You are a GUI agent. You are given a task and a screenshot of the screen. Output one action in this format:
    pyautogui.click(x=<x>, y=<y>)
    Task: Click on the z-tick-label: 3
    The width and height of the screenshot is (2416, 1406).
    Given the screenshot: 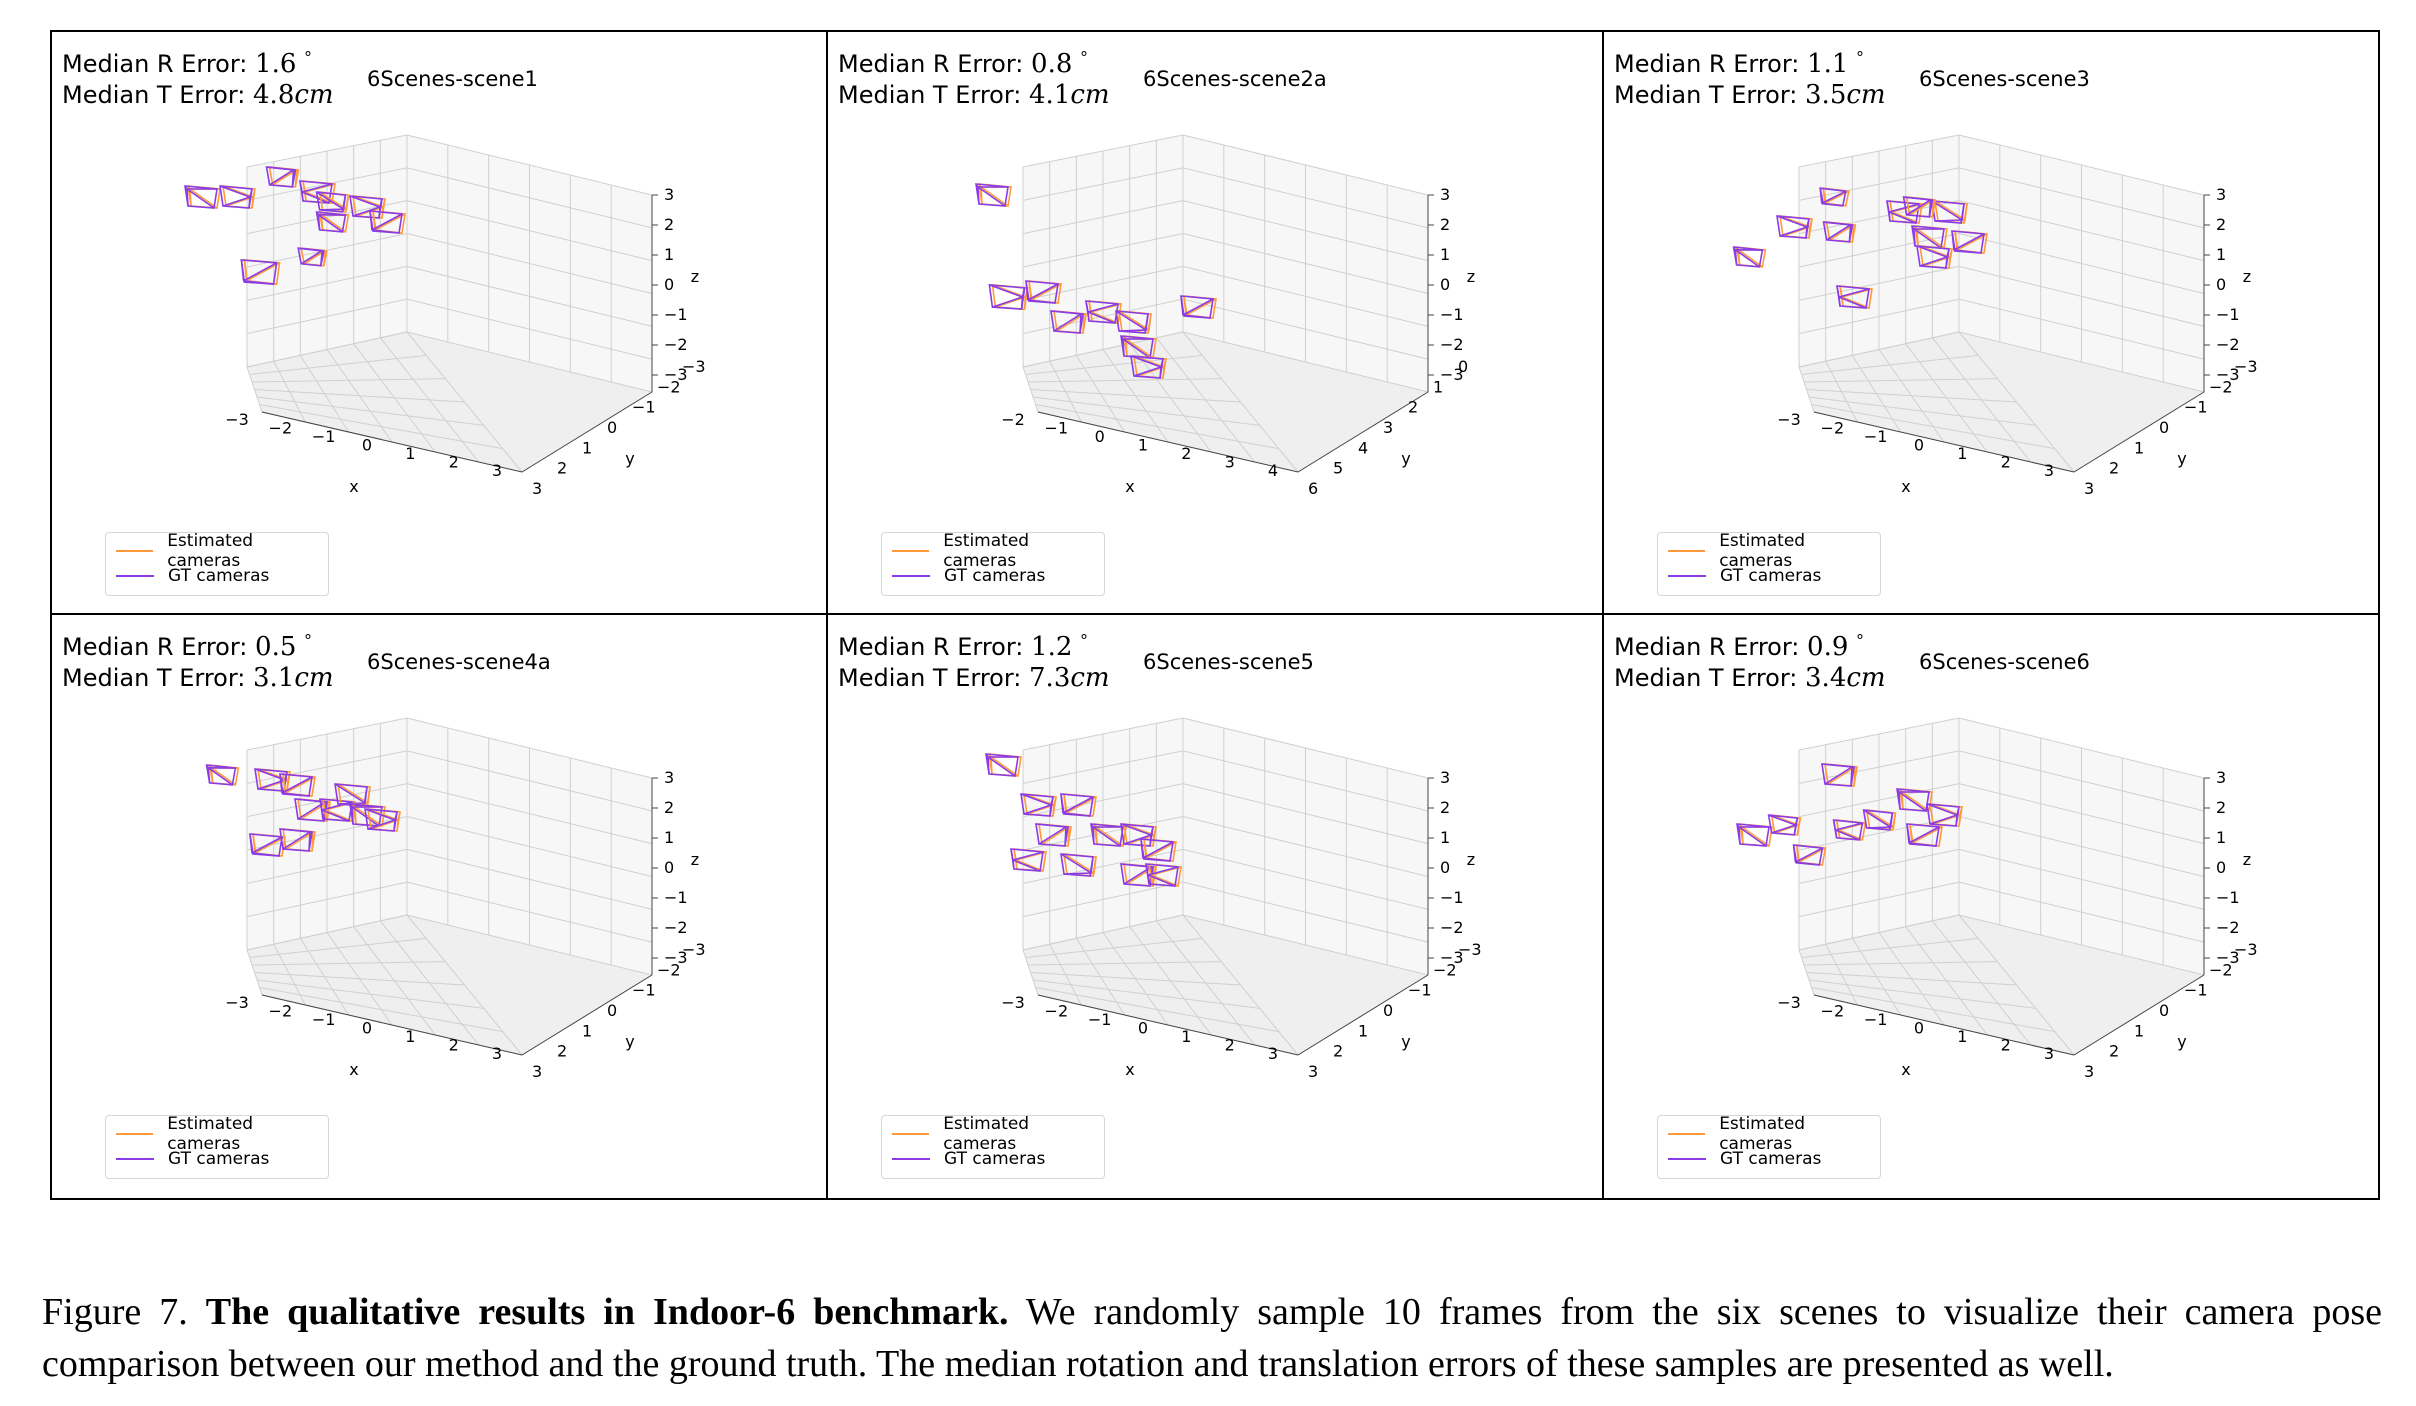 What is the action you would take?
    pyautogui.click(x=2221, y=194)
    